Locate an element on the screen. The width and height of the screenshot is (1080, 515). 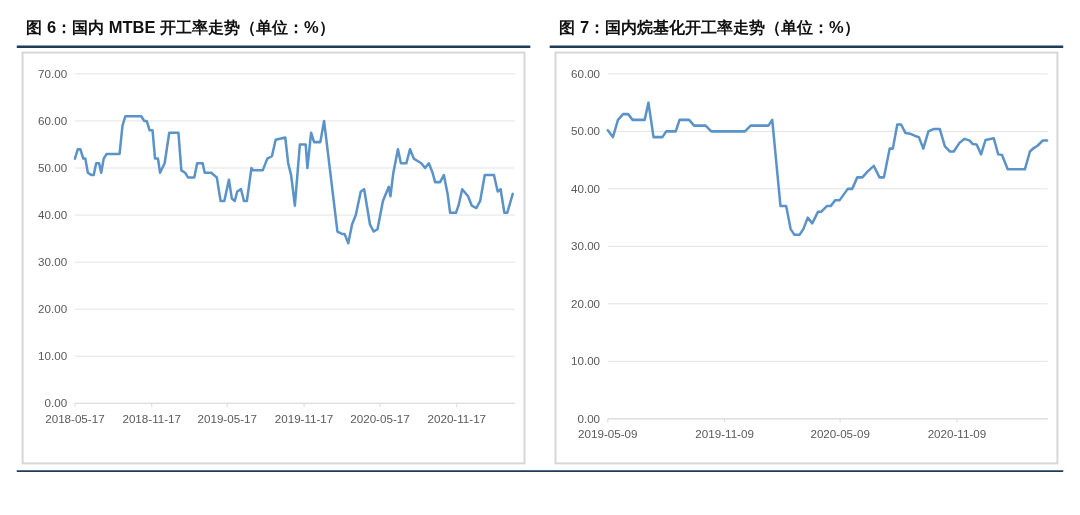
x-tick-label: 2020-11-09 is located at coordinates (957, 434).